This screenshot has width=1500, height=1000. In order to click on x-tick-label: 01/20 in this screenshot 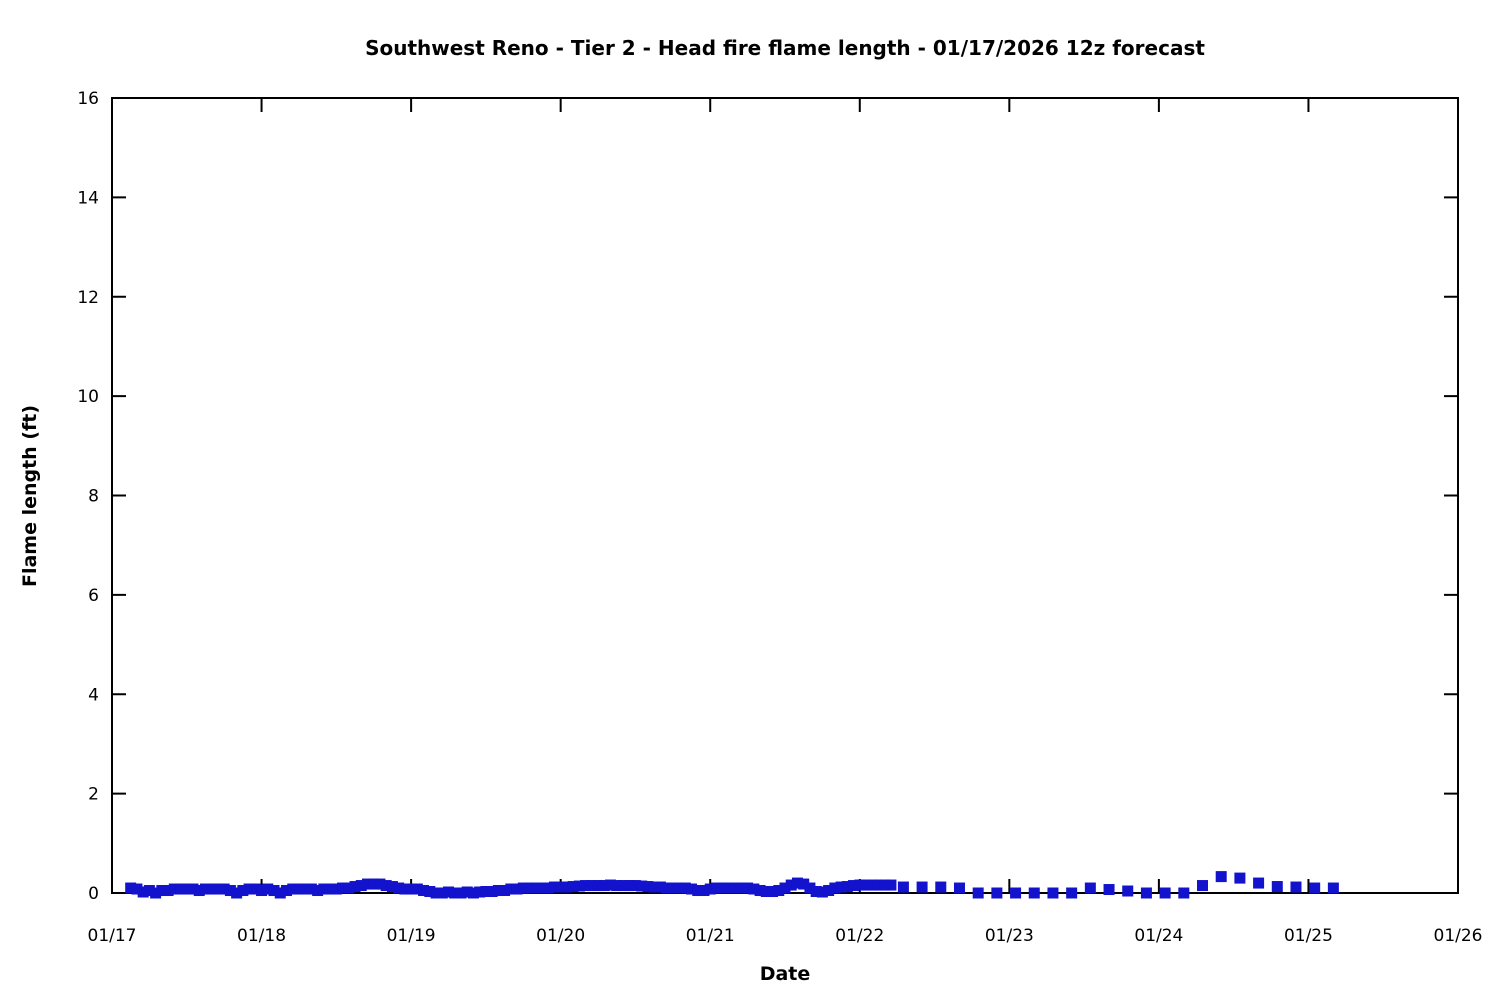, I will do `click(560, 936)`.